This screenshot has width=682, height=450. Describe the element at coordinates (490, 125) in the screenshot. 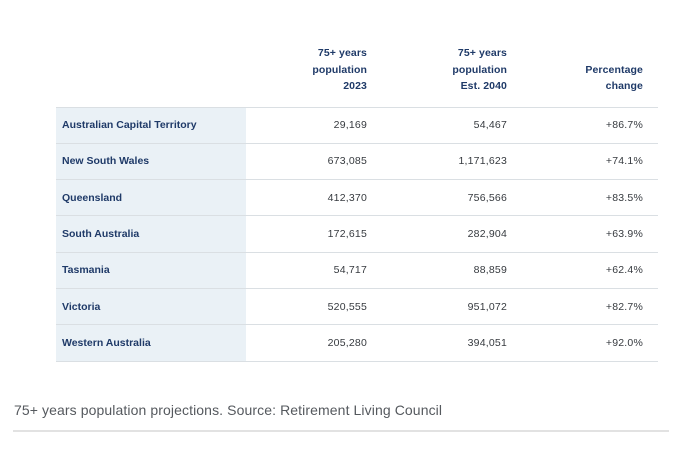

I see `pop-2040-cell: 54,467` at that location.